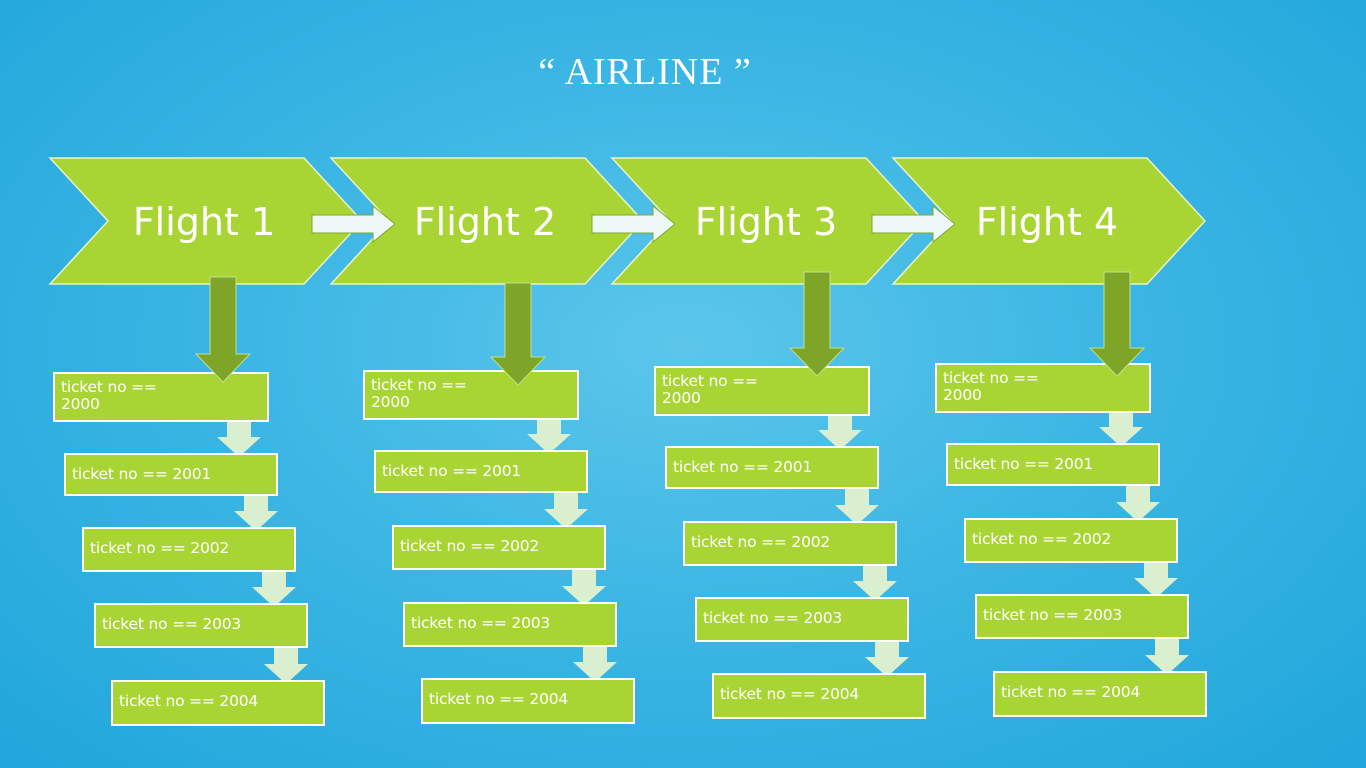 Image resolution: width=1366 pixels, height=768 pixels. Describe the element at coordinates (485, 222) in the screenshot. I see `flight-label-2: Flight 2` at that location.